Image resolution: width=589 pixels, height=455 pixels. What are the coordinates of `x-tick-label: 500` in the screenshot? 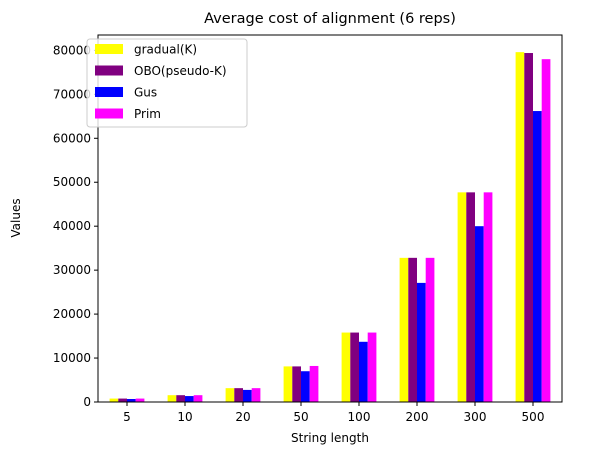 It's located at (533, 417).